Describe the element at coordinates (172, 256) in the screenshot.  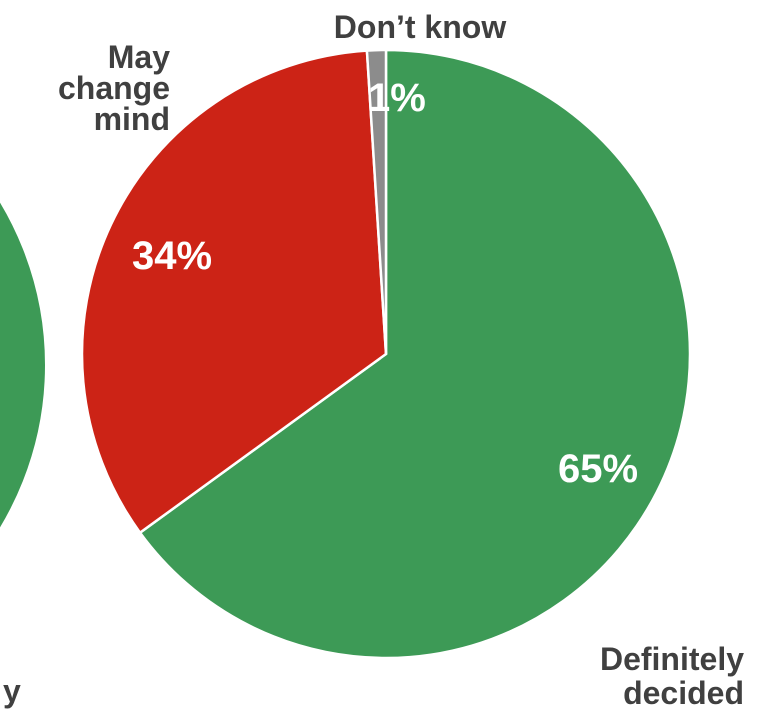
I see `value-label-may-change-mind: 34%` at that location.